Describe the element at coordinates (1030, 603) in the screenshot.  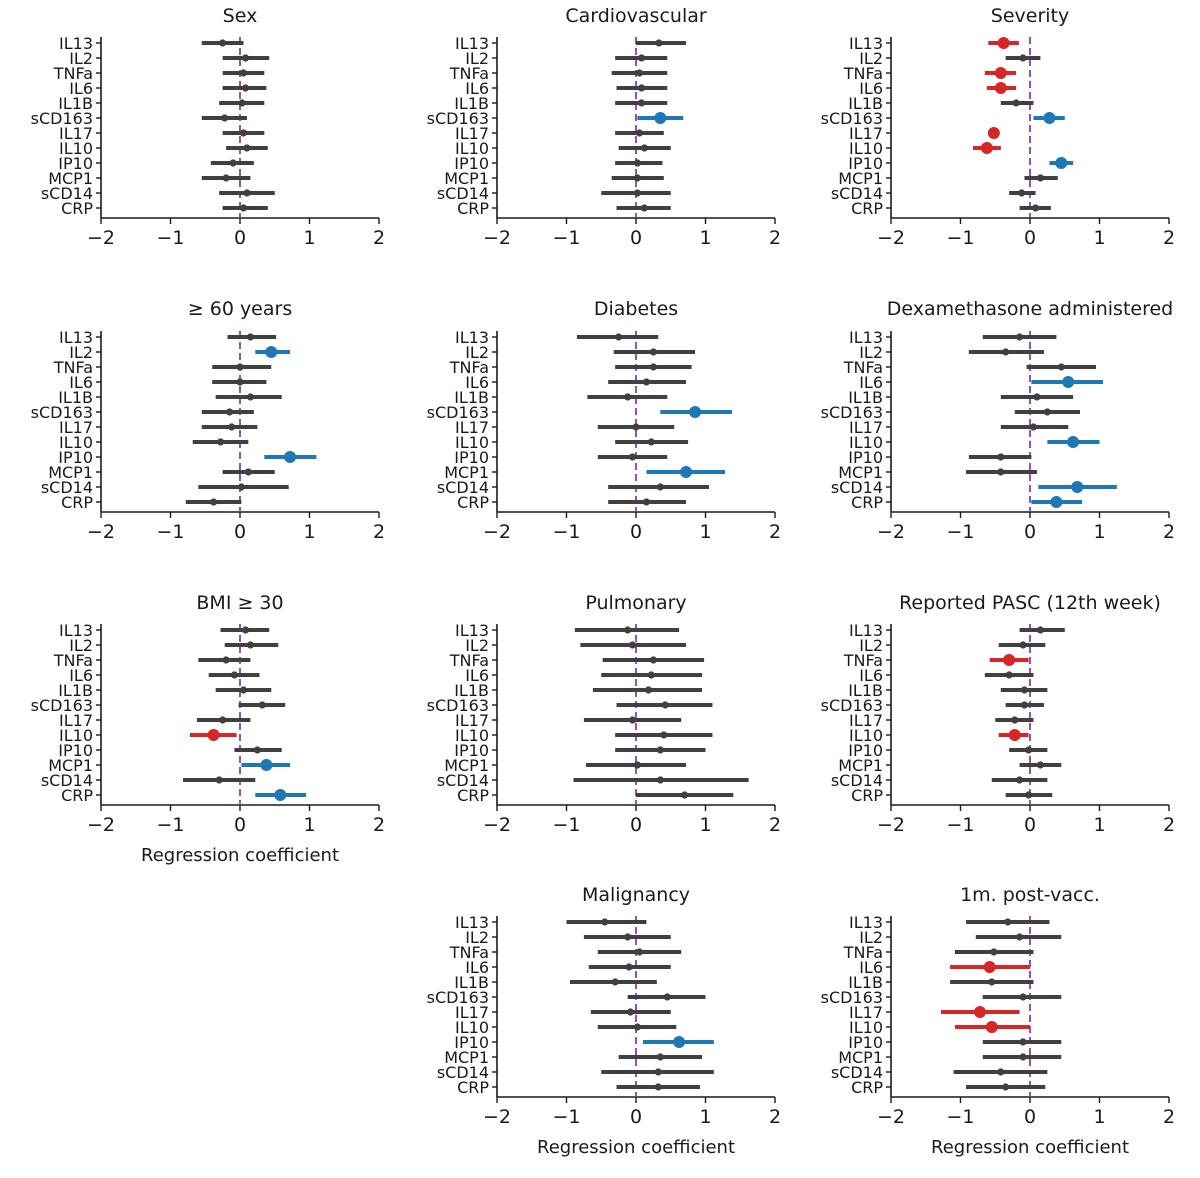
I see `panel-title: Reported PASC (12th week)` at that location.